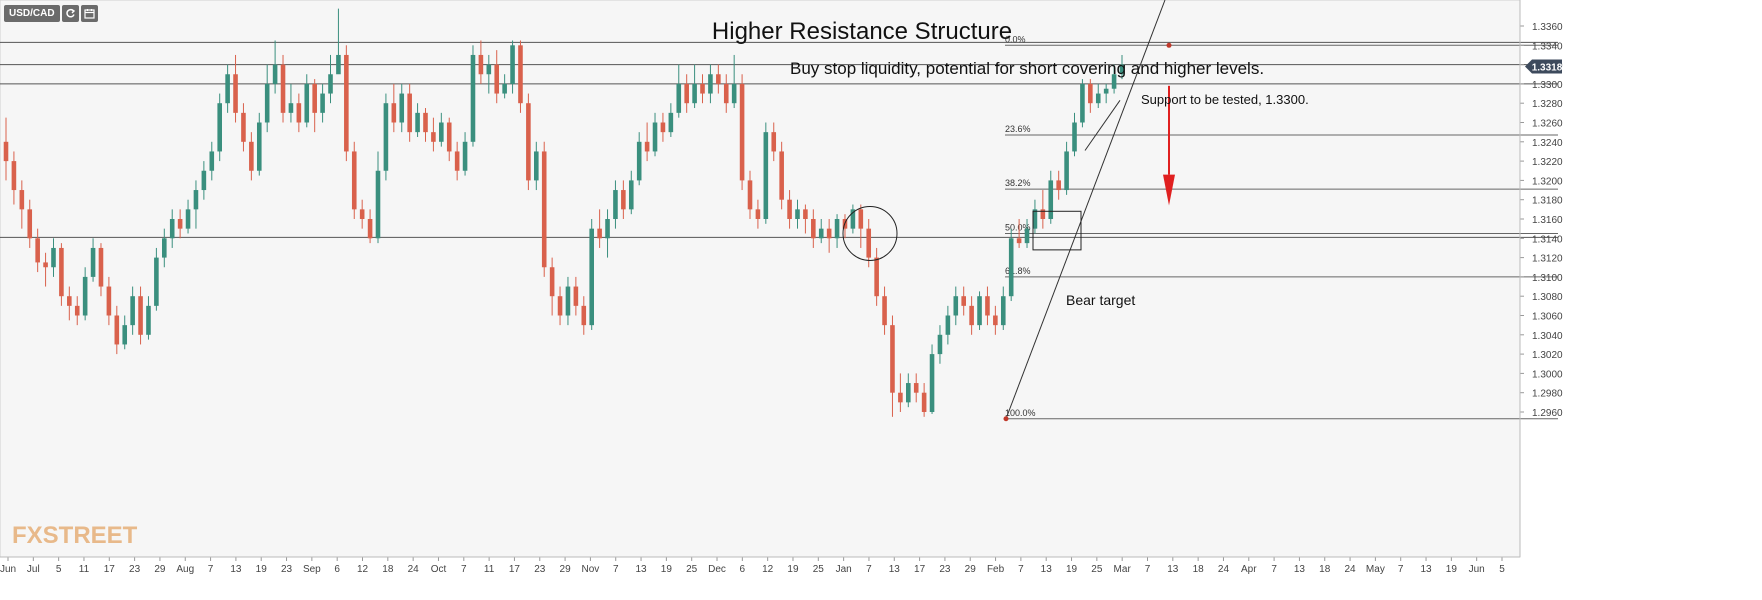  I want to click on y-tick-label: 1.3240, so click(1547, 143).